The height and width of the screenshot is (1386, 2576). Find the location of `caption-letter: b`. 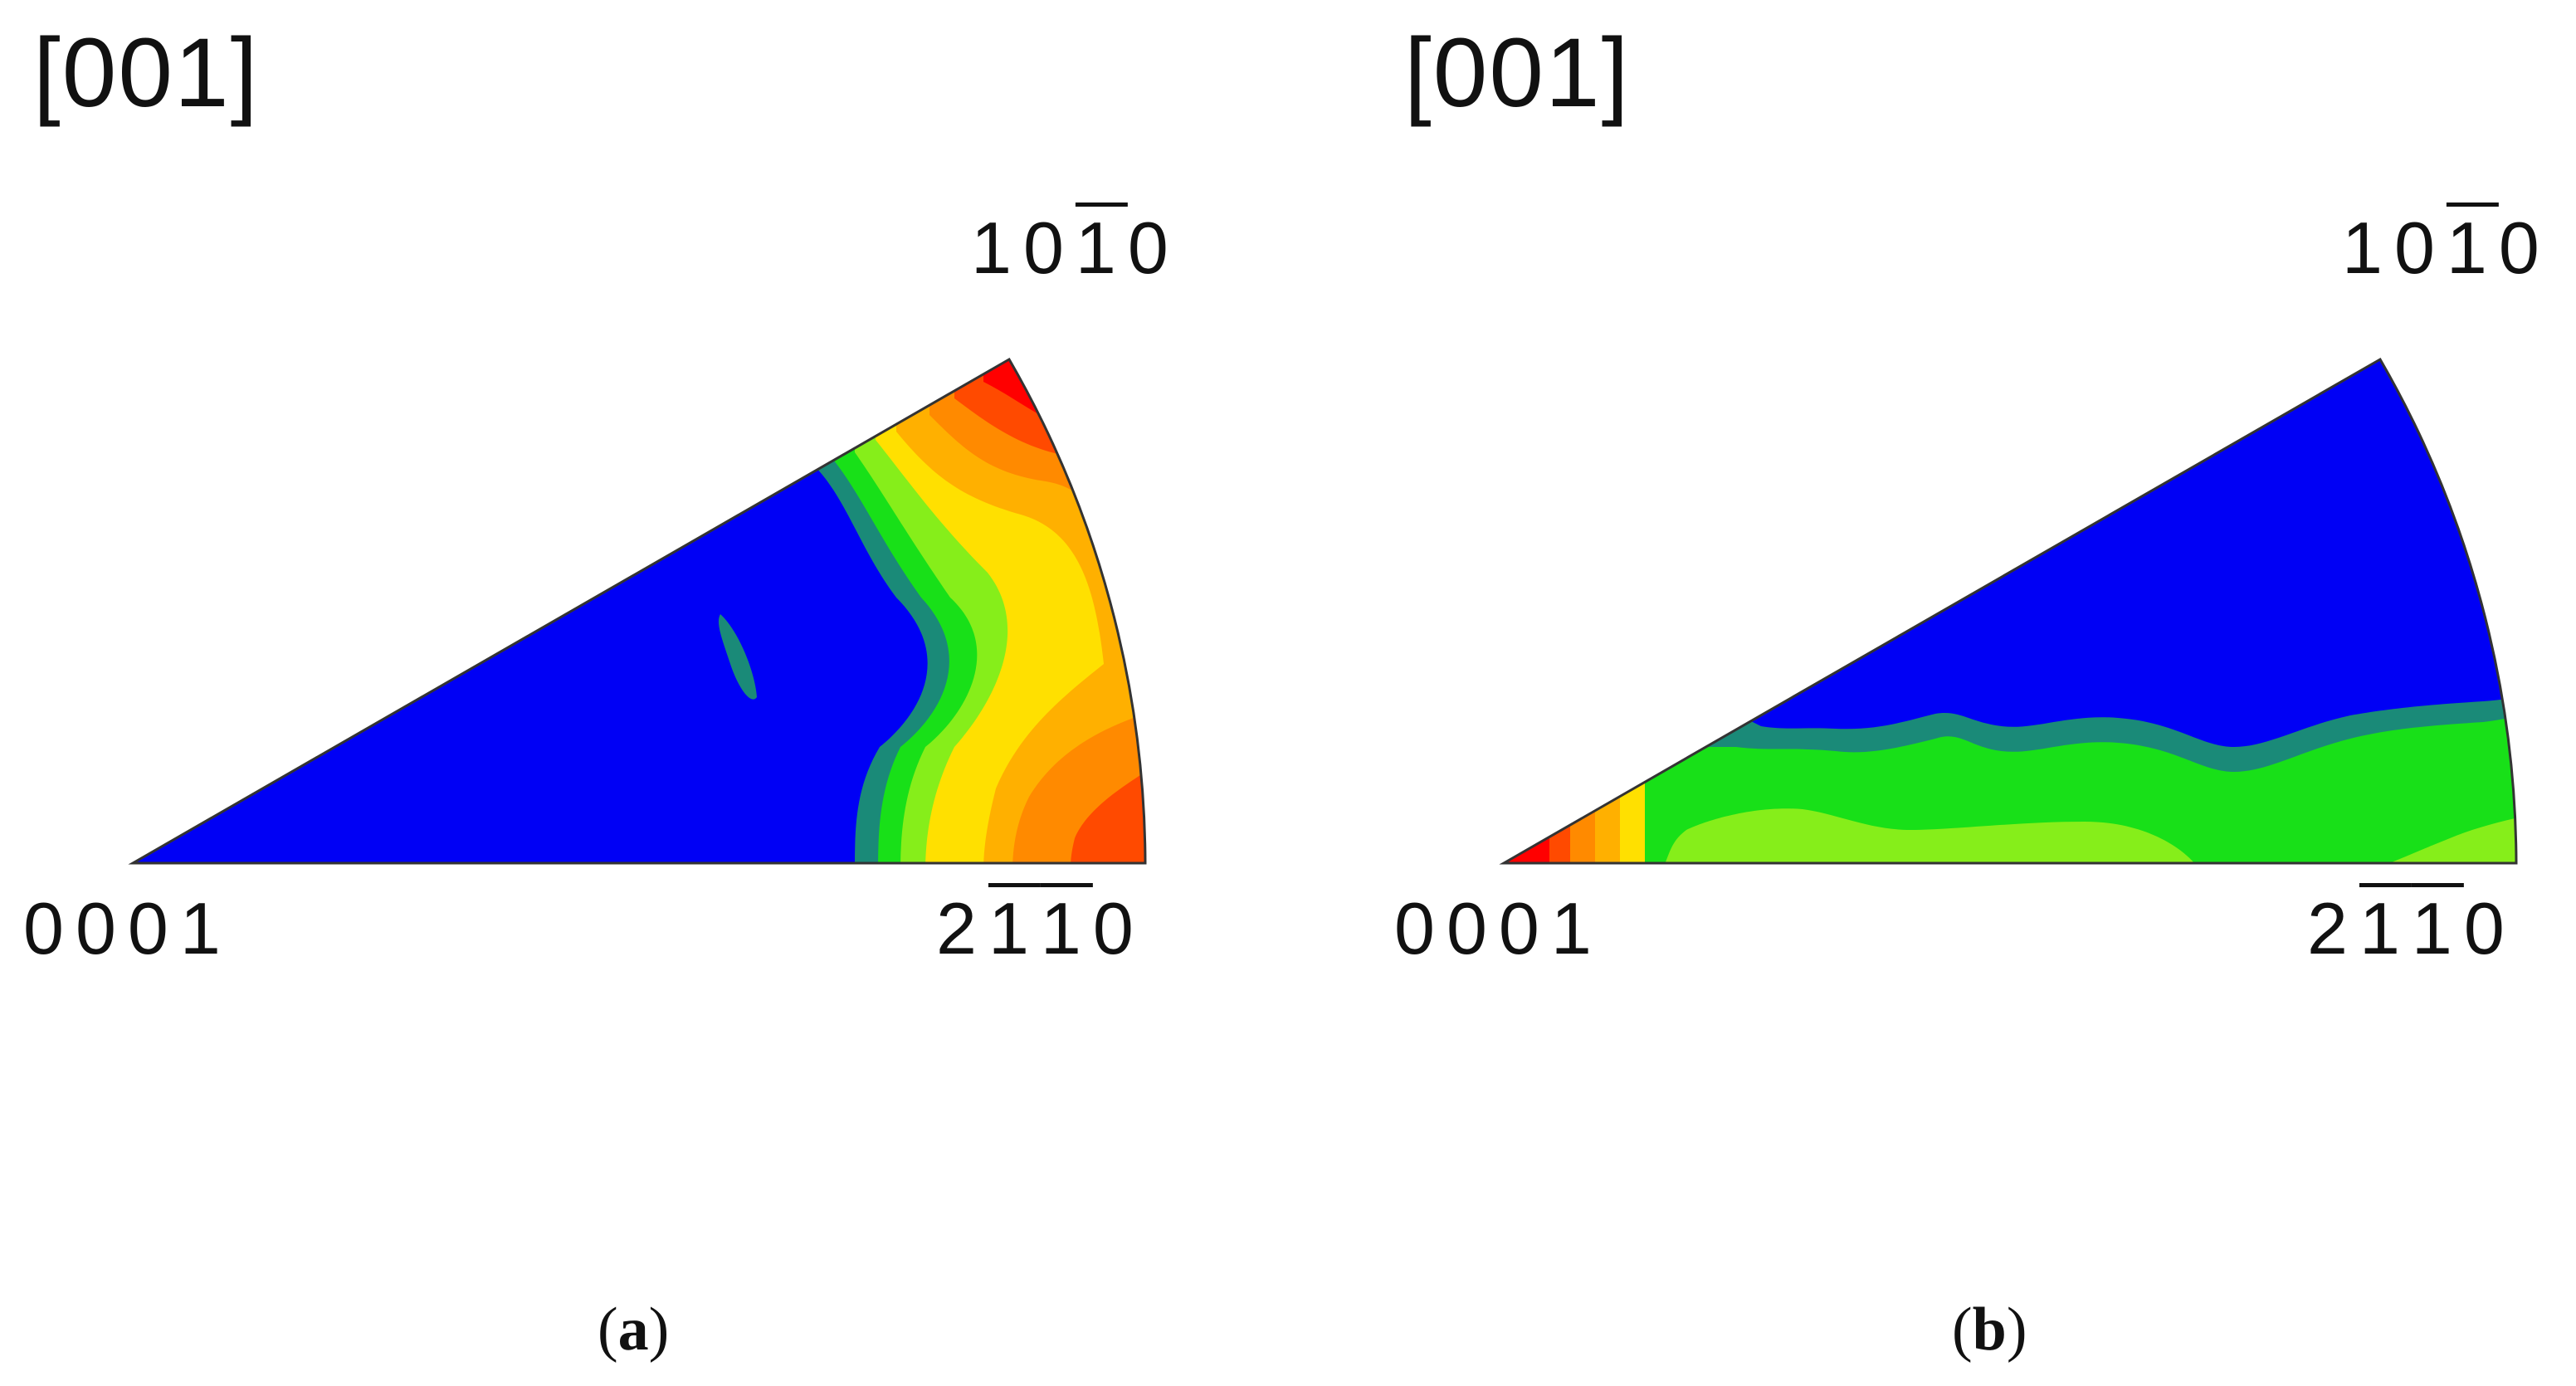

caption-letter: b is located at coordinates (1989, 1330).